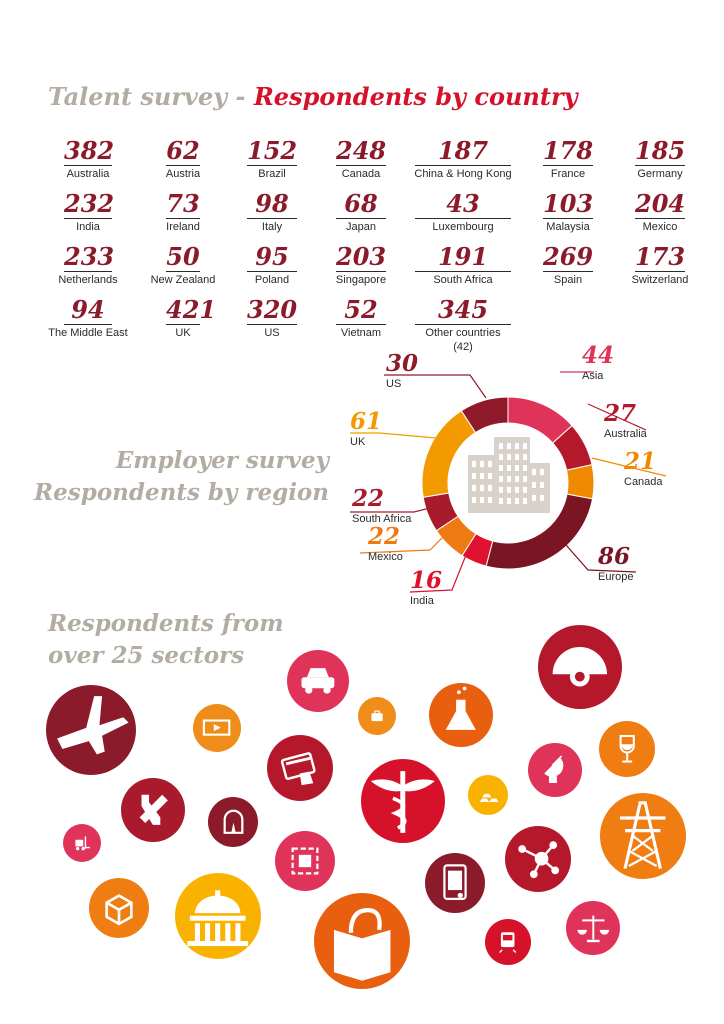  I want to click on country-name: Poland, so click(272, 280).